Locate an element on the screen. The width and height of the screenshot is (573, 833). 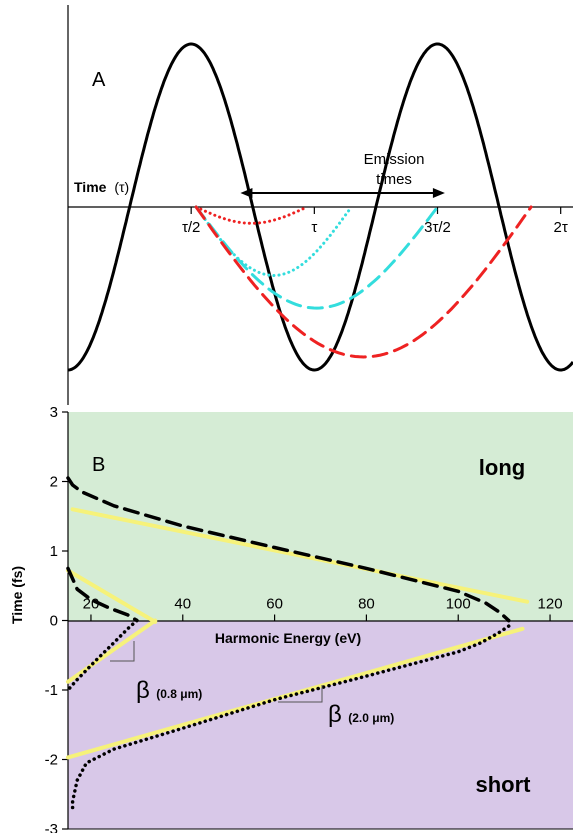
panel-b-y-tick-label: 2 is located at coordinates (54, 482).